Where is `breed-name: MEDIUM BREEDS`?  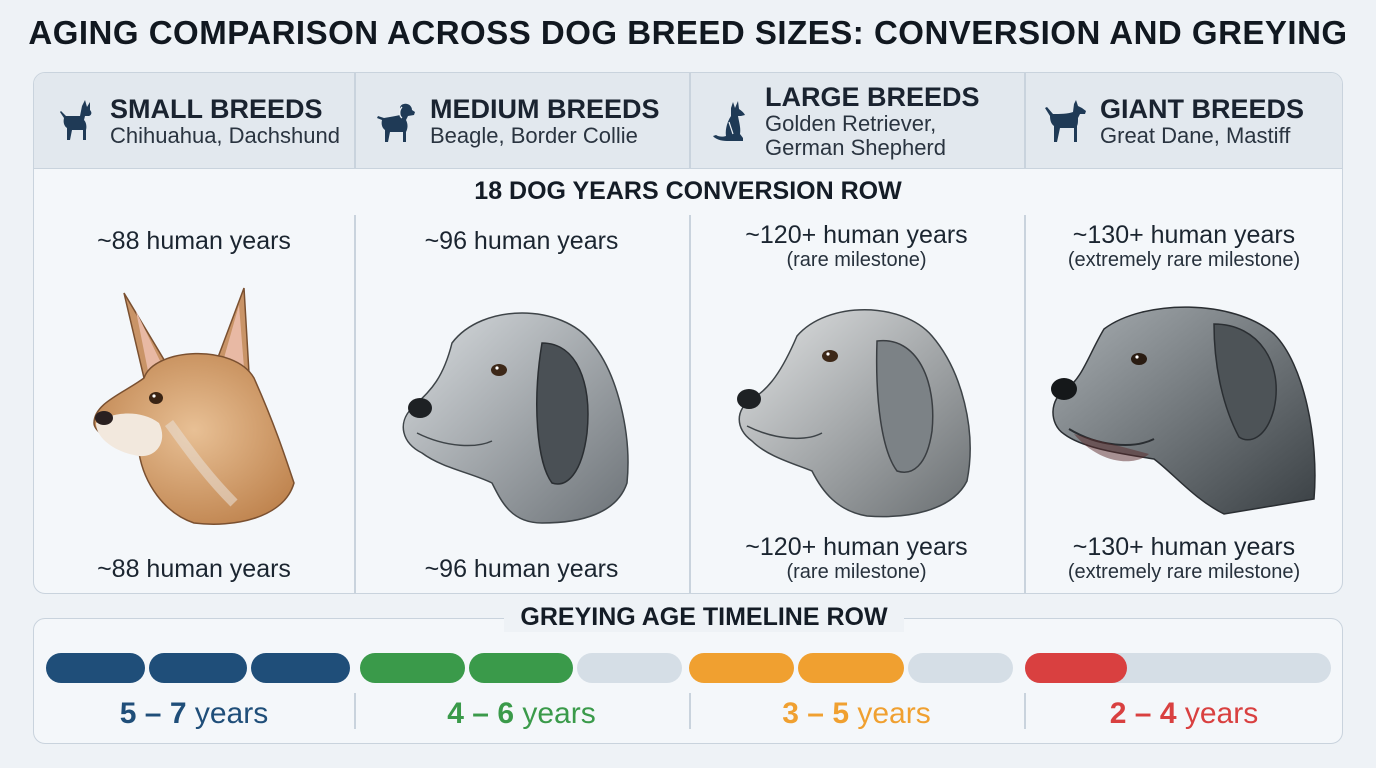
breed-name: MEDIUM BREEDS is located at coordinates (545, 109).